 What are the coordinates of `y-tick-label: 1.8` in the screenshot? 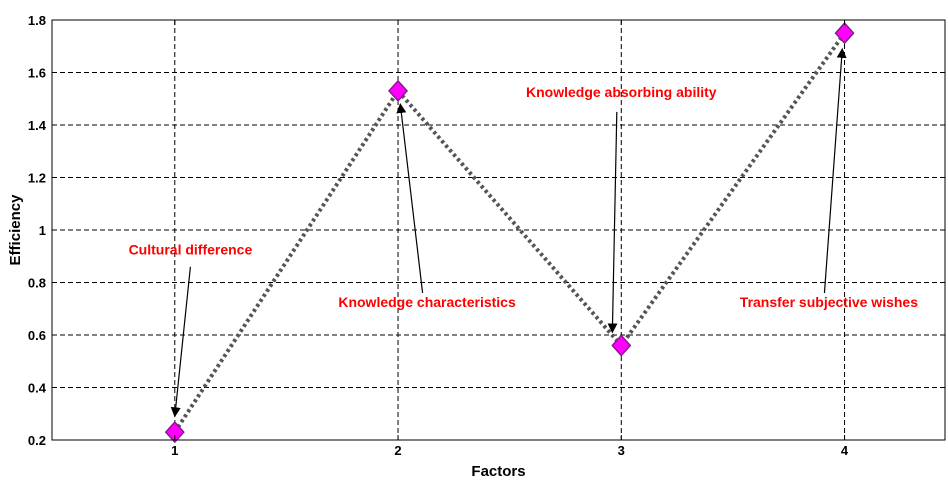 It's located at (37, 20).